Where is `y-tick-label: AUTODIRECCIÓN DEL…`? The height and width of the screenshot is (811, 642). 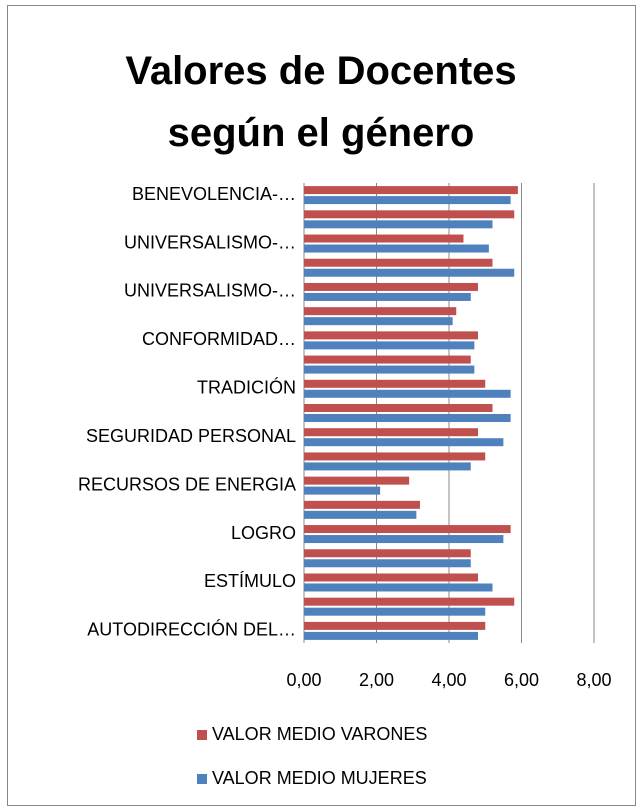
y-tick-label: AUTODIRECCIÓN DEL… is located at coordinates (191, 629).